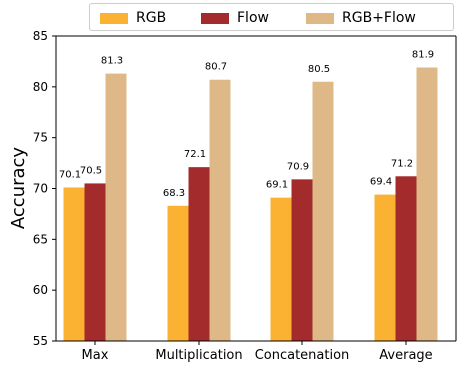 The height and width of the screenshot is (367, 461). I want to click on x-tick-label: Multiplication, so click(198, 355).